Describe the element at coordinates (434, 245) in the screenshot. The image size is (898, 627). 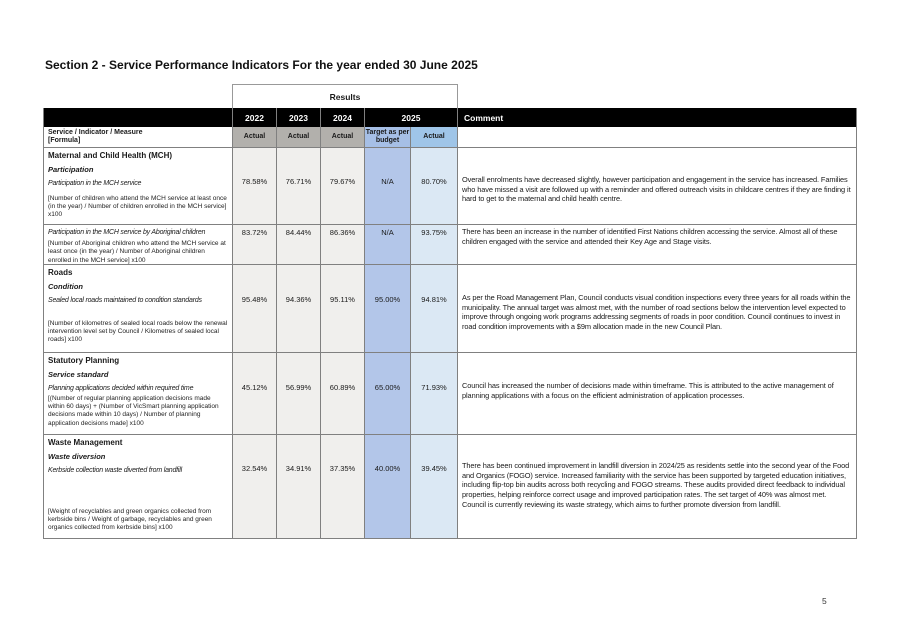
I see `value-actual-2025: 93.75%` at that location.